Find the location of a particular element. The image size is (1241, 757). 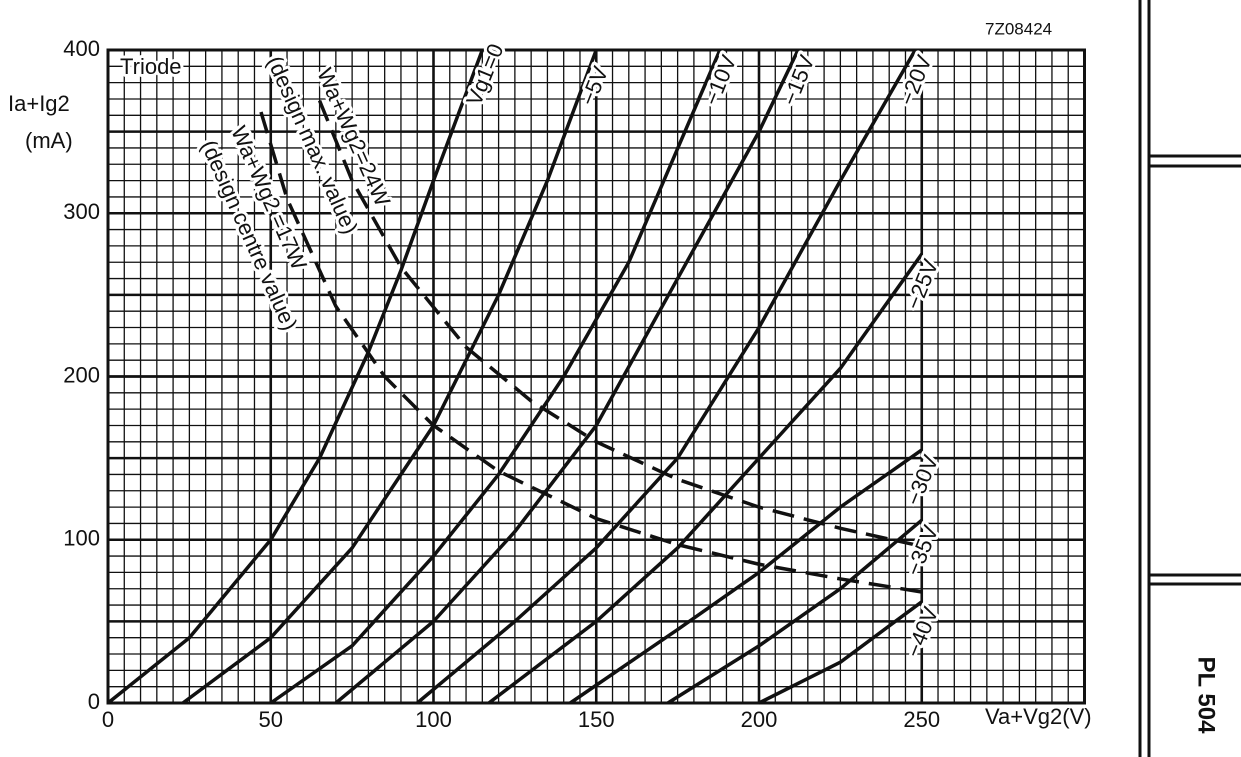

x-tick-label: 200 is located at coordinates (759, 719).